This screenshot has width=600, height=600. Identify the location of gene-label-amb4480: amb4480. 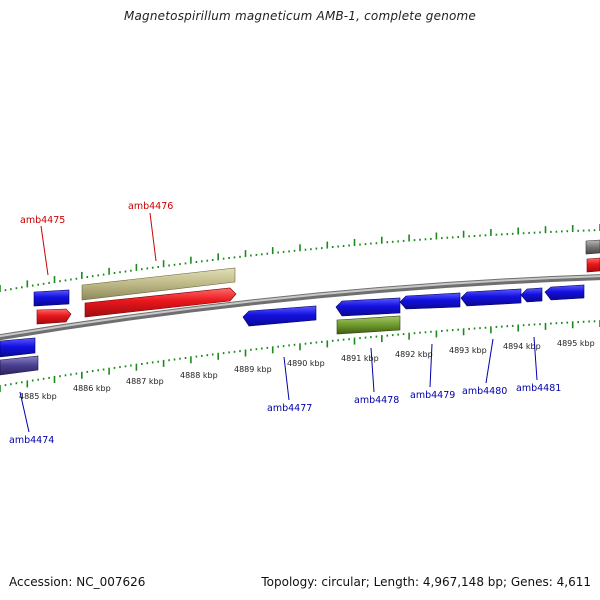
(484, 391).